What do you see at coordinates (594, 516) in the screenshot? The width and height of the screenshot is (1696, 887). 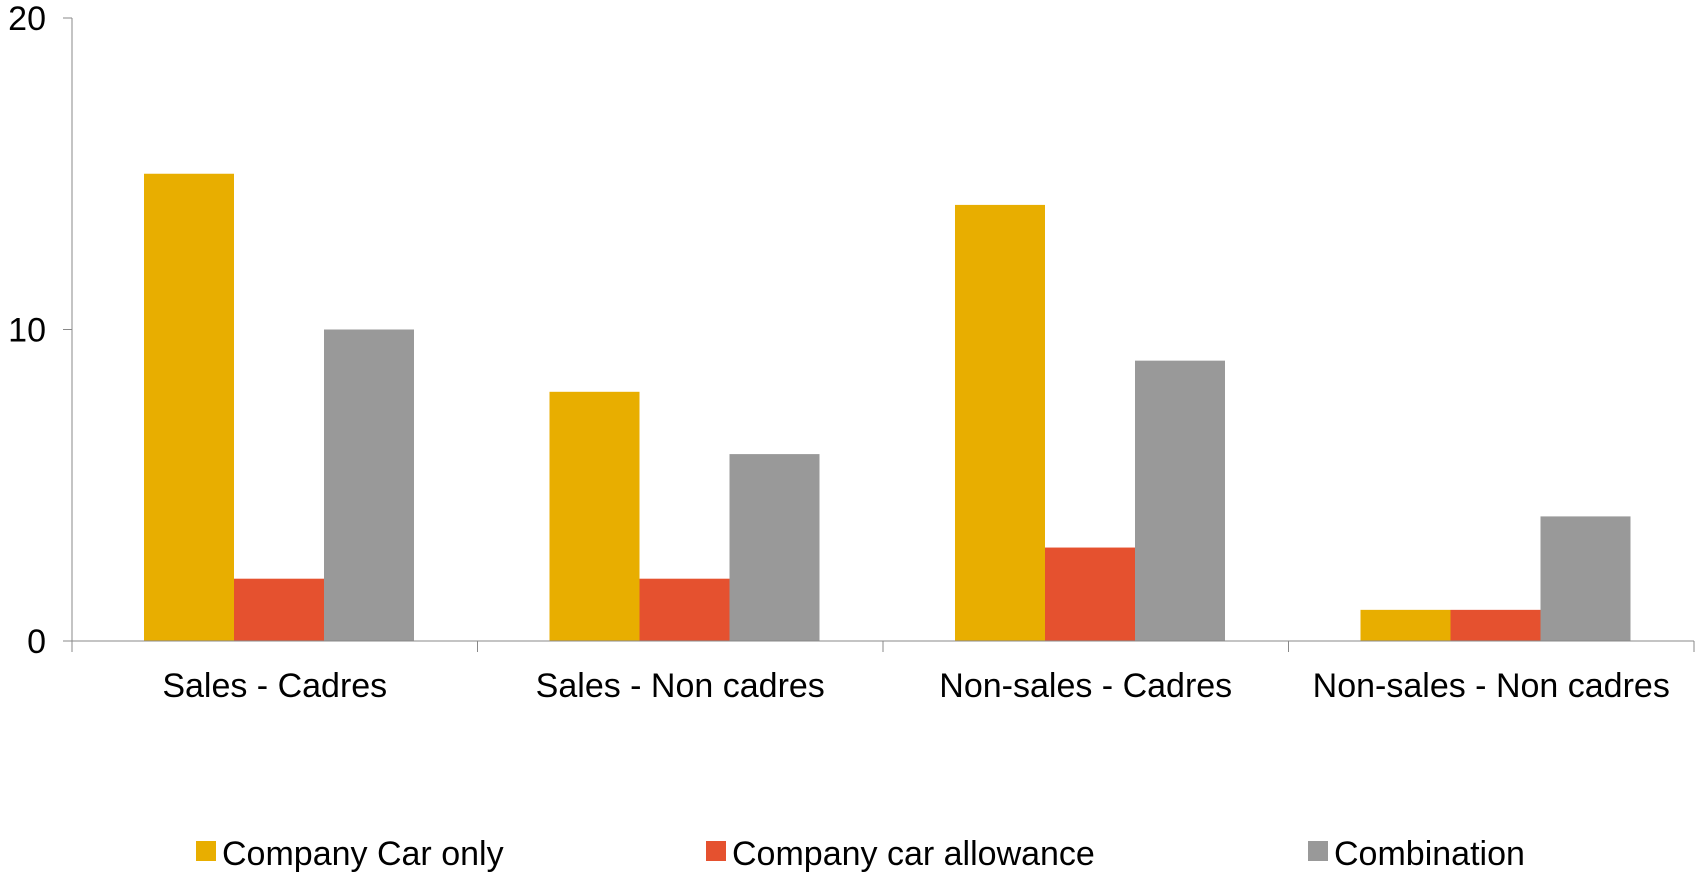 I see `bar-company-car-only-sales-non-cadres` at bounding box center [594, 516].